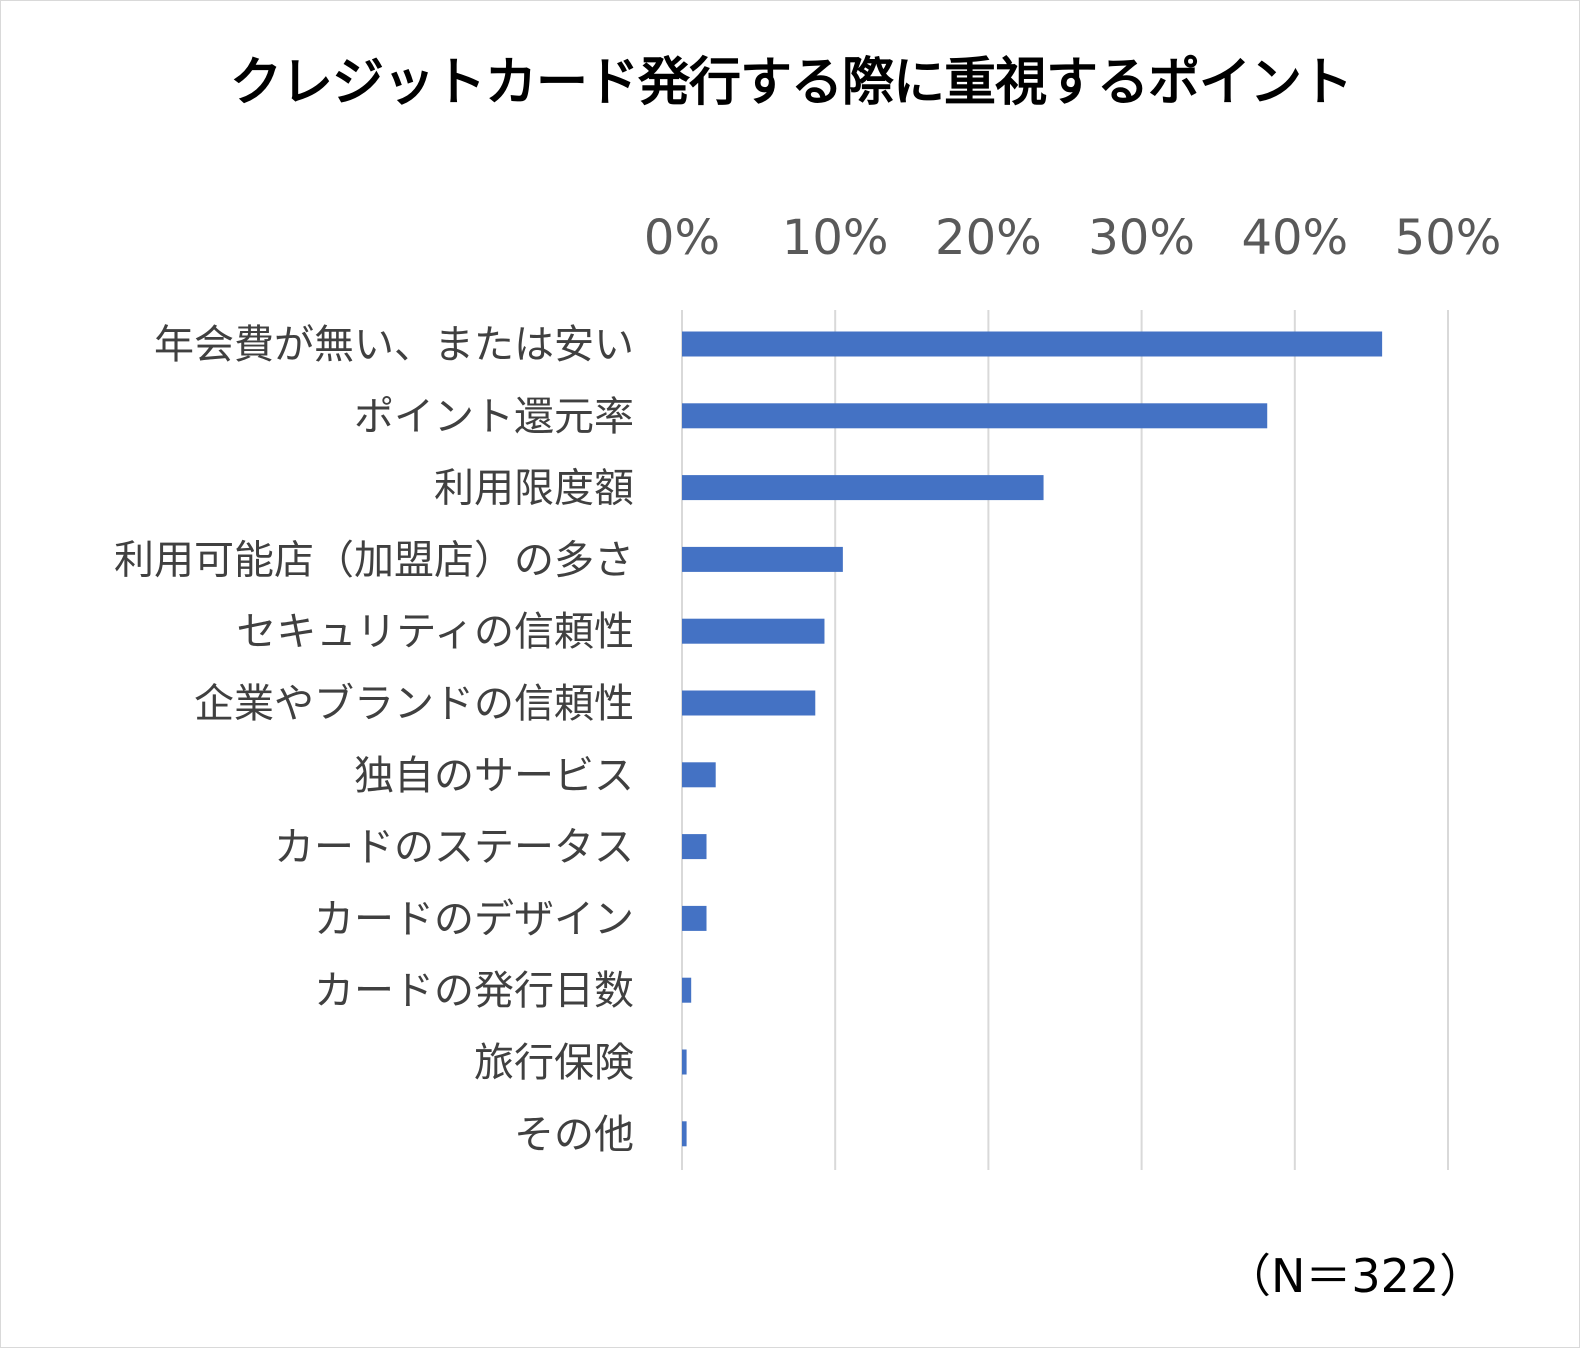  I want to click on x-tick-label: 0%, so click(682, 238).